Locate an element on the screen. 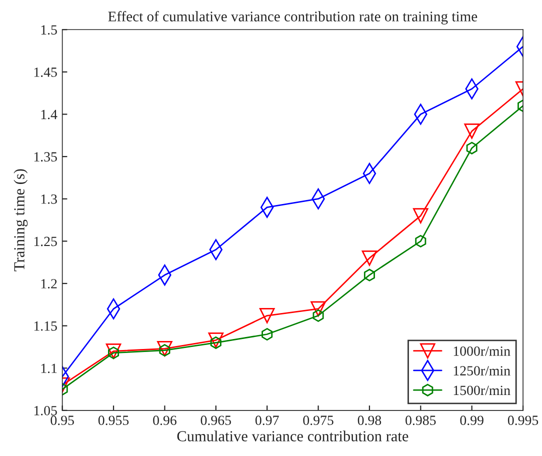 This screenshot has height=456, width=542. y-tick-label: 1.1 is located at coordinates (49, 369).